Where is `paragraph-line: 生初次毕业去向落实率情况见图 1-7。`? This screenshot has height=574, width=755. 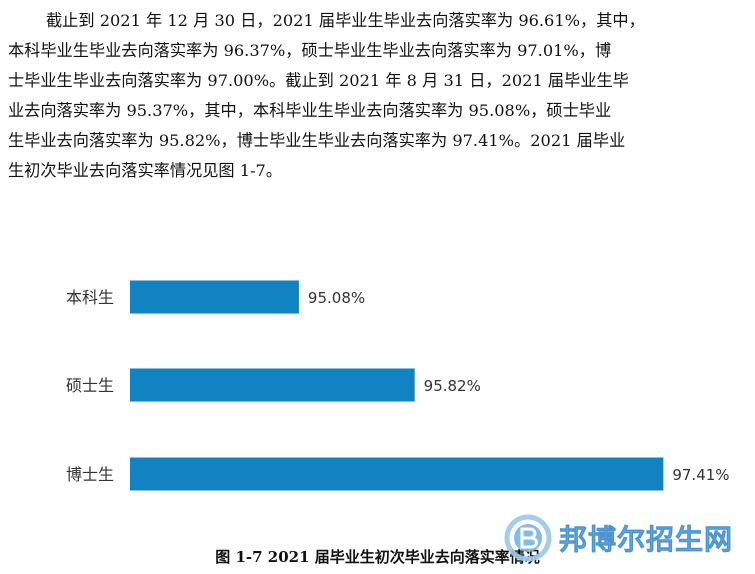 paragraph-line: 生初次毕业去向落实率情况见图 1-7。 is located at coordinates (145, 170).